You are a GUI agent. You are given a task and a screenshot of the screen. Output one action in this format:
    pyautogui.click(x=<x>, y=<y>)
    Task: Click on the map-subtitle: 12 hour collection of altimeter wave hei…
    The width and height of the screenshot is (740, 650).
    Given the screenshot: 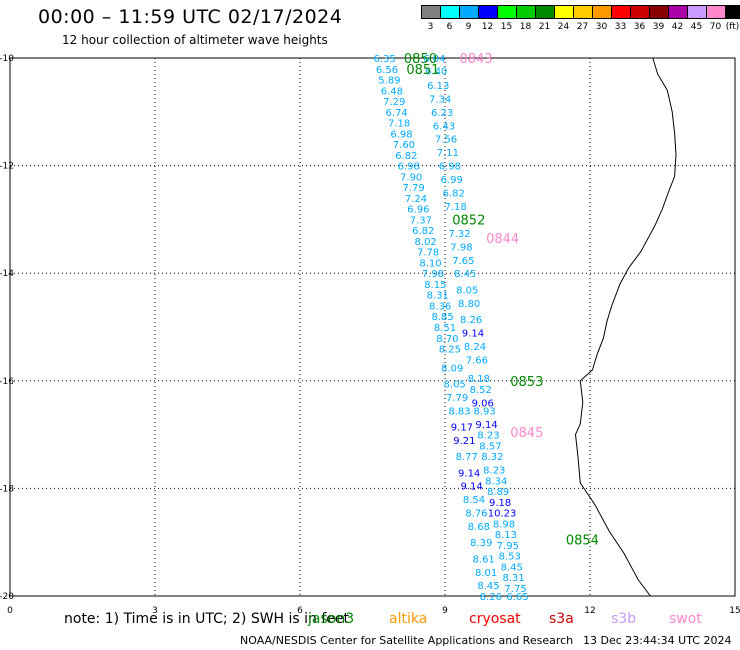 What is the action you would take?
    pyautogui.click(x=195, y=40)
    